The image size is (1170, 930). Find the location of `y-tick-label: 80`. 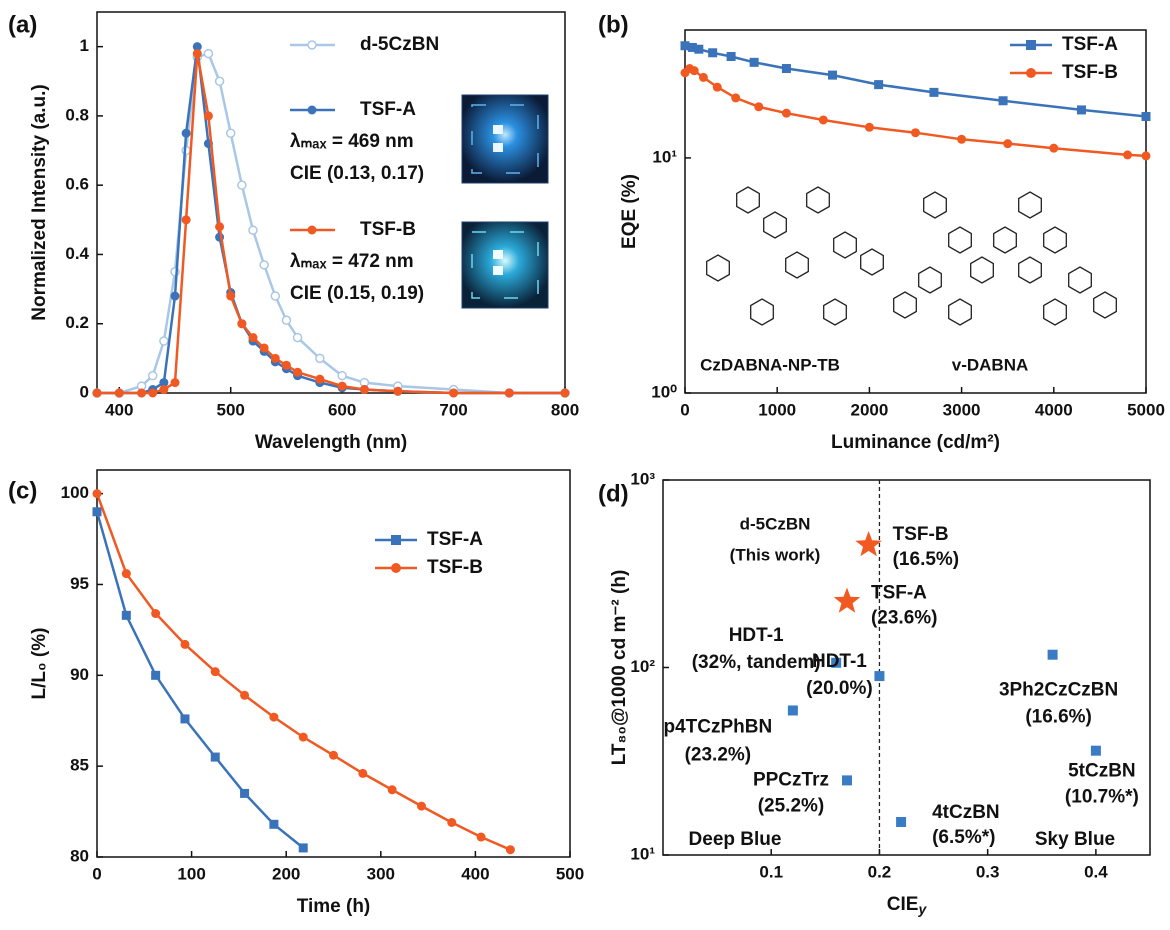

y-tick-label: 80 is located at coordinates (79, 855).